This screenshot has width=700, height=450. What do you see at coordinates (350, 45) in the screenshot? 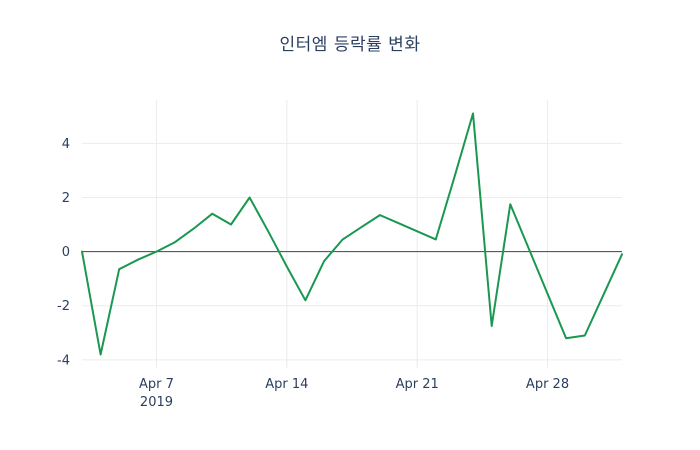
I see `chart-title: 인터엠 등락률 변화` at bounding box center [350, 45].